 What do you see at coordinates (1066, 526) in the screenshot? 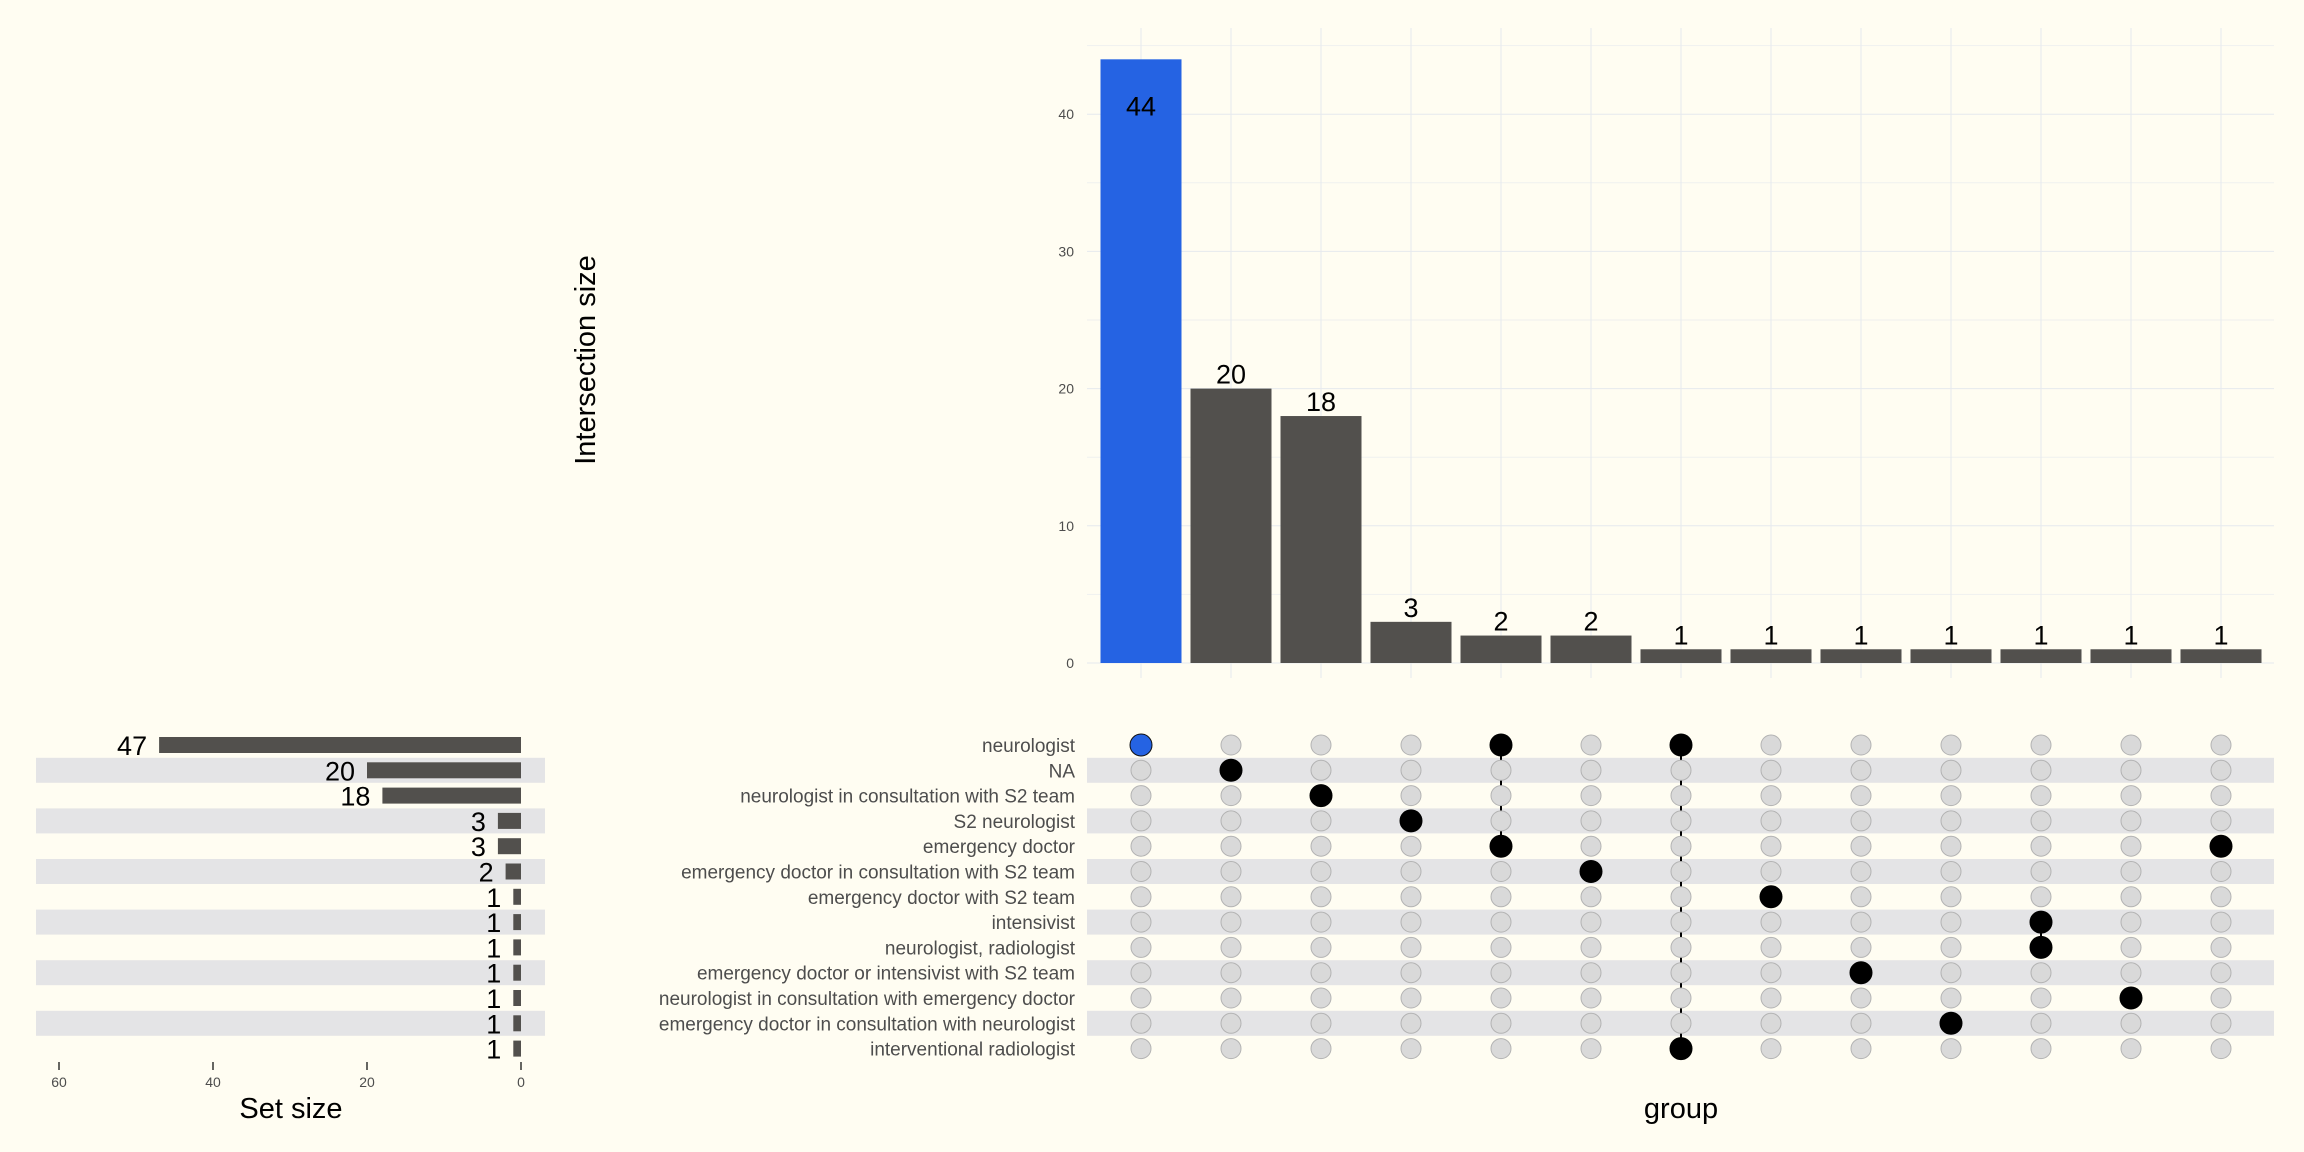
I see `y-tick-label: 10` at bounding box center [1066, 526].